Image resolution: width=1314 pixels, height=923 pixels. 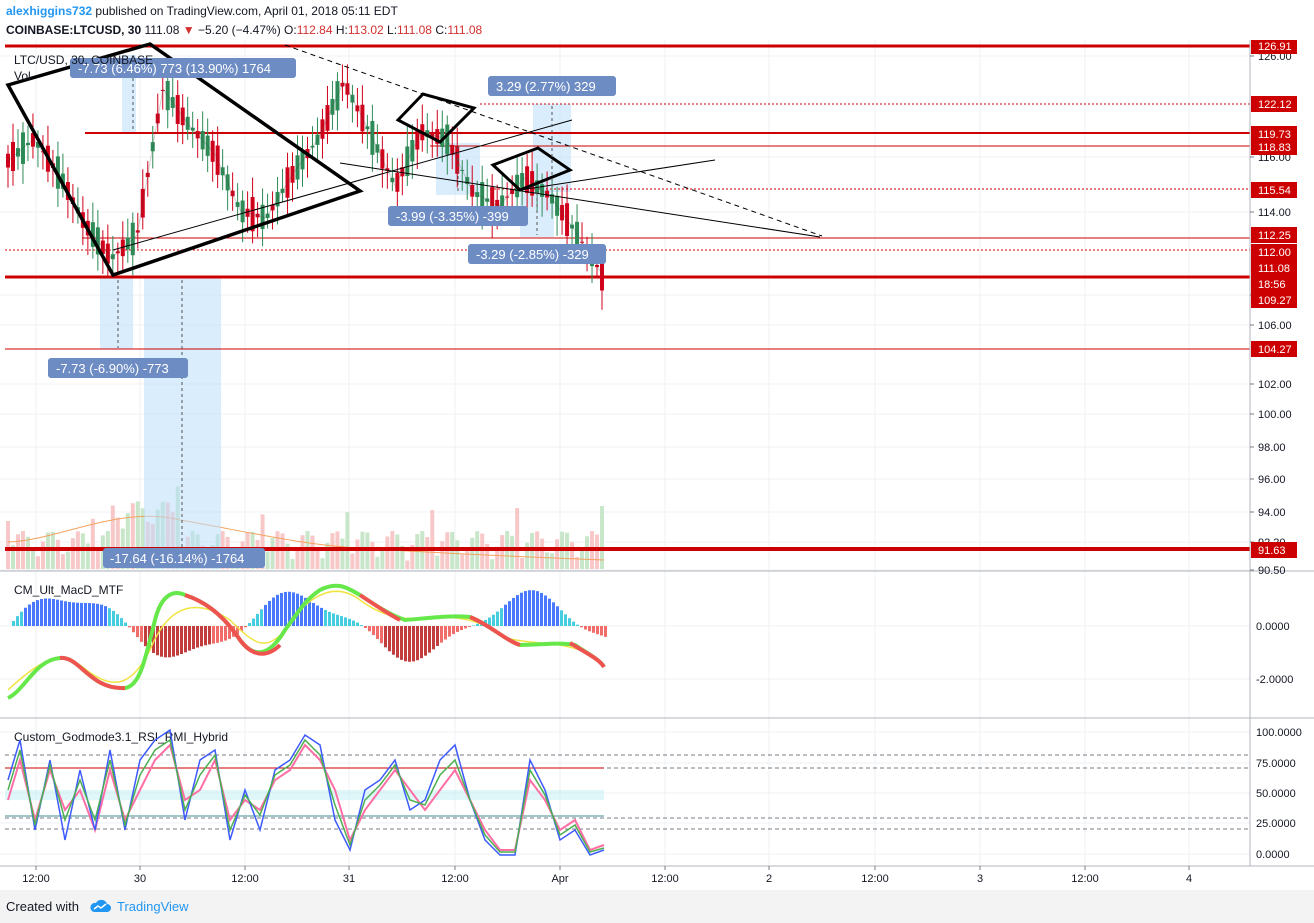 I want to click on price-level-label: 112.25, so click(x=1274, y=236).